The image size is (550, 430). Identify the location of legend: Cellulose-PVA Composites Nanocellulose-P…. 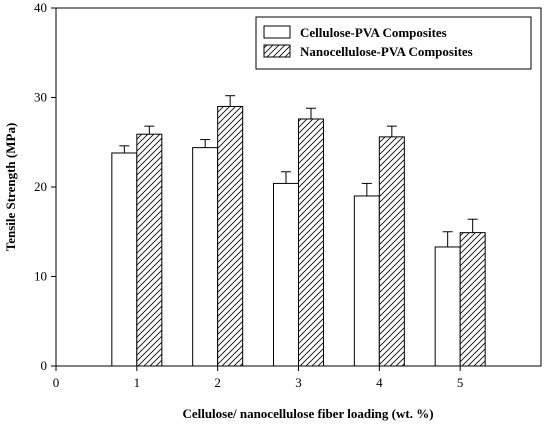
(393, 43).